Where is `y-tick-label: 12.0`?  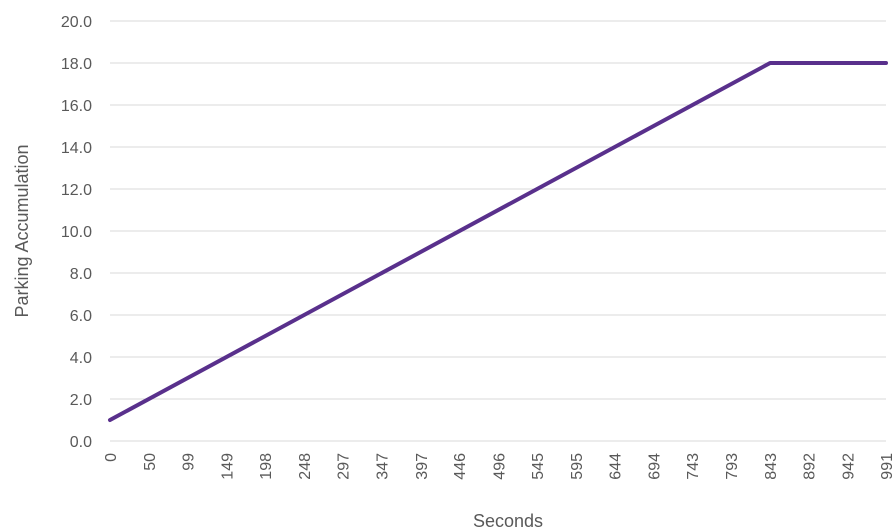
y-tick-label: 12.0 is located at coordinates (76, 190).